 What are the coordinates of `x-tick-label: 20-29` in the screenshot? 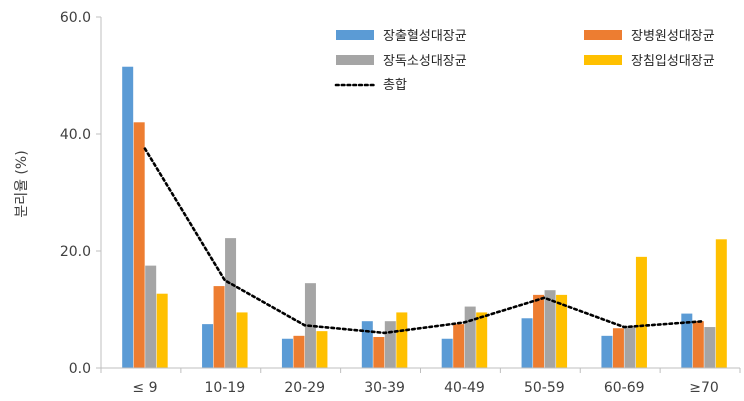 It's located at (304, 388).